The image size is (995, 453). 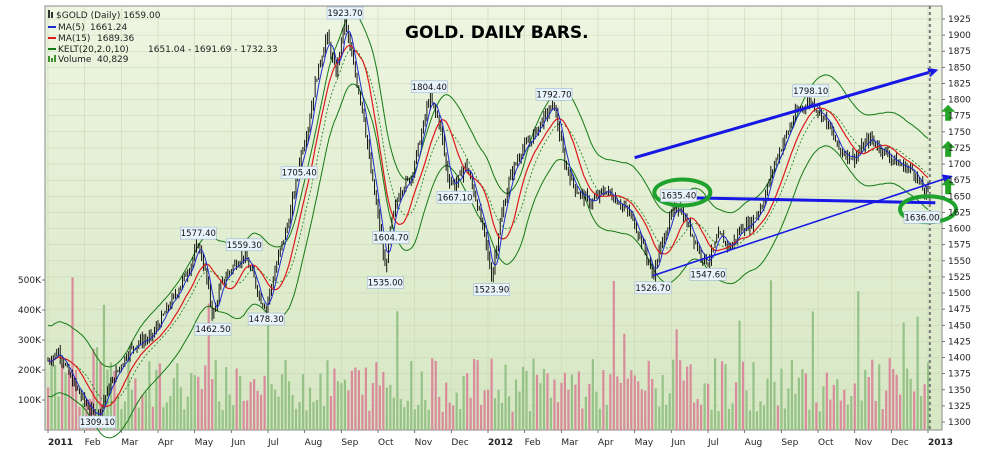 I want to click on price-label: 1462.50, so click(x=212, y=330).